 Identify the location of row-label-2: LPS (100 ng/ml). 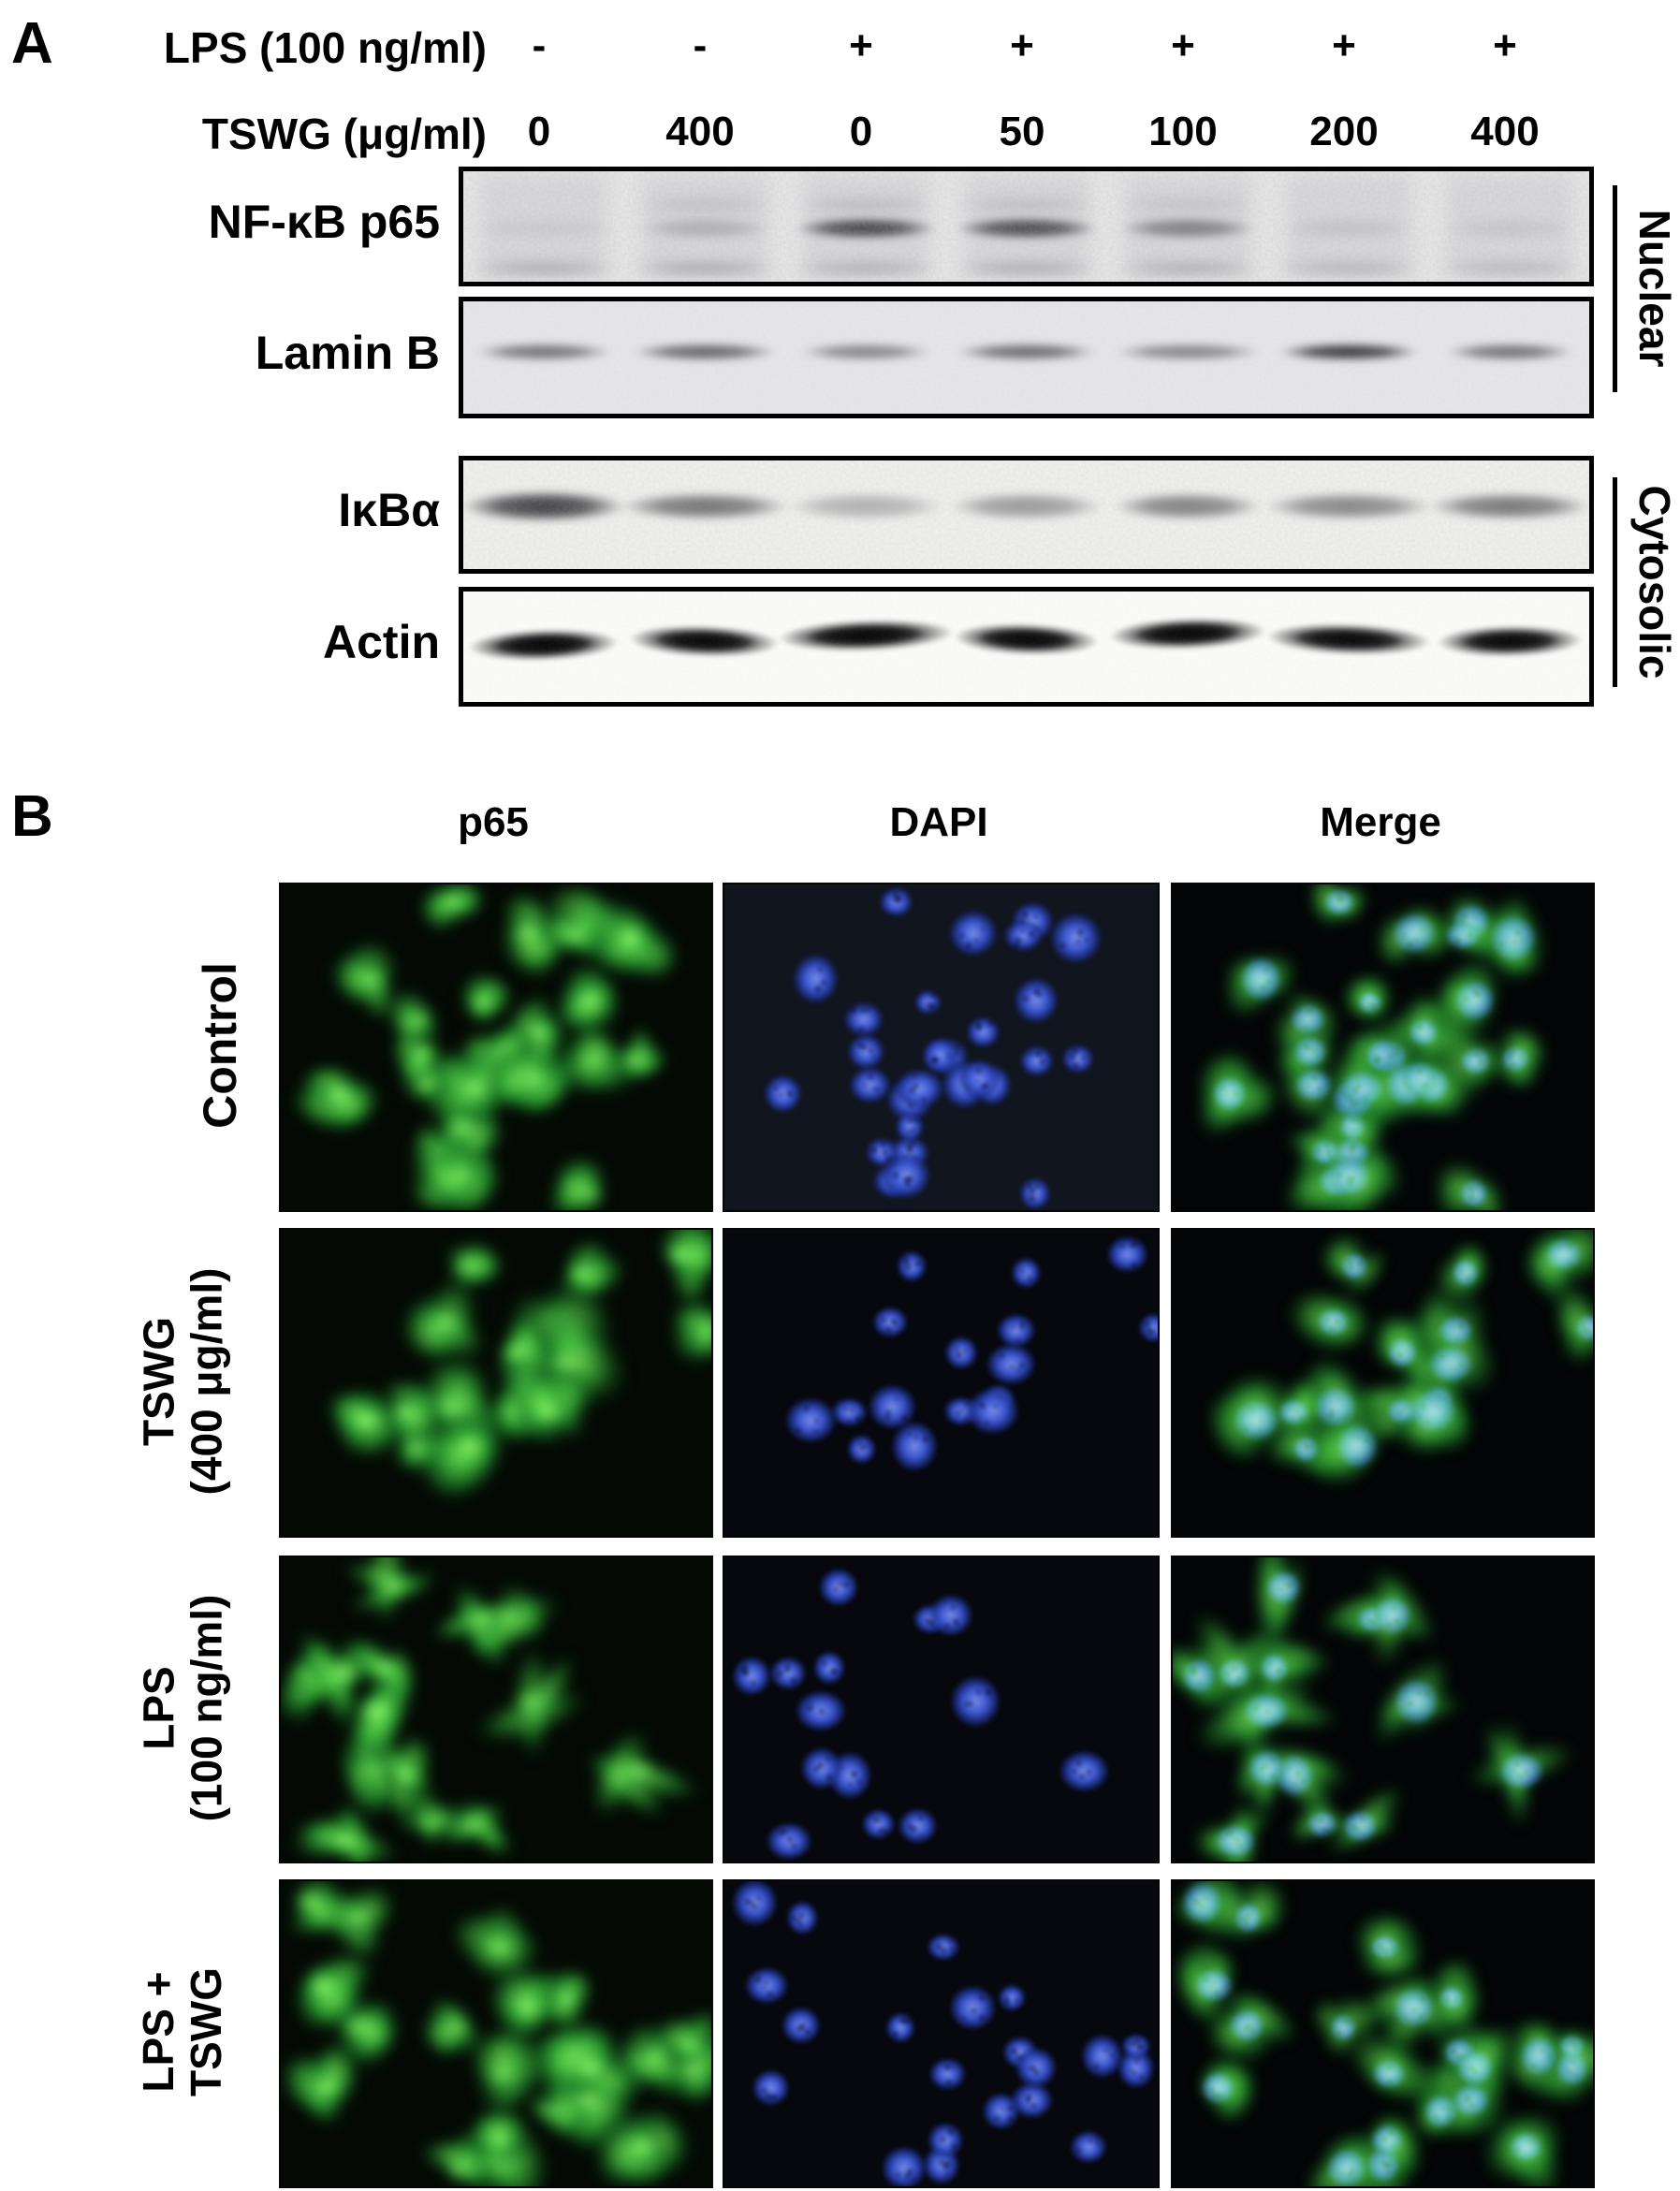
(182, 1708).